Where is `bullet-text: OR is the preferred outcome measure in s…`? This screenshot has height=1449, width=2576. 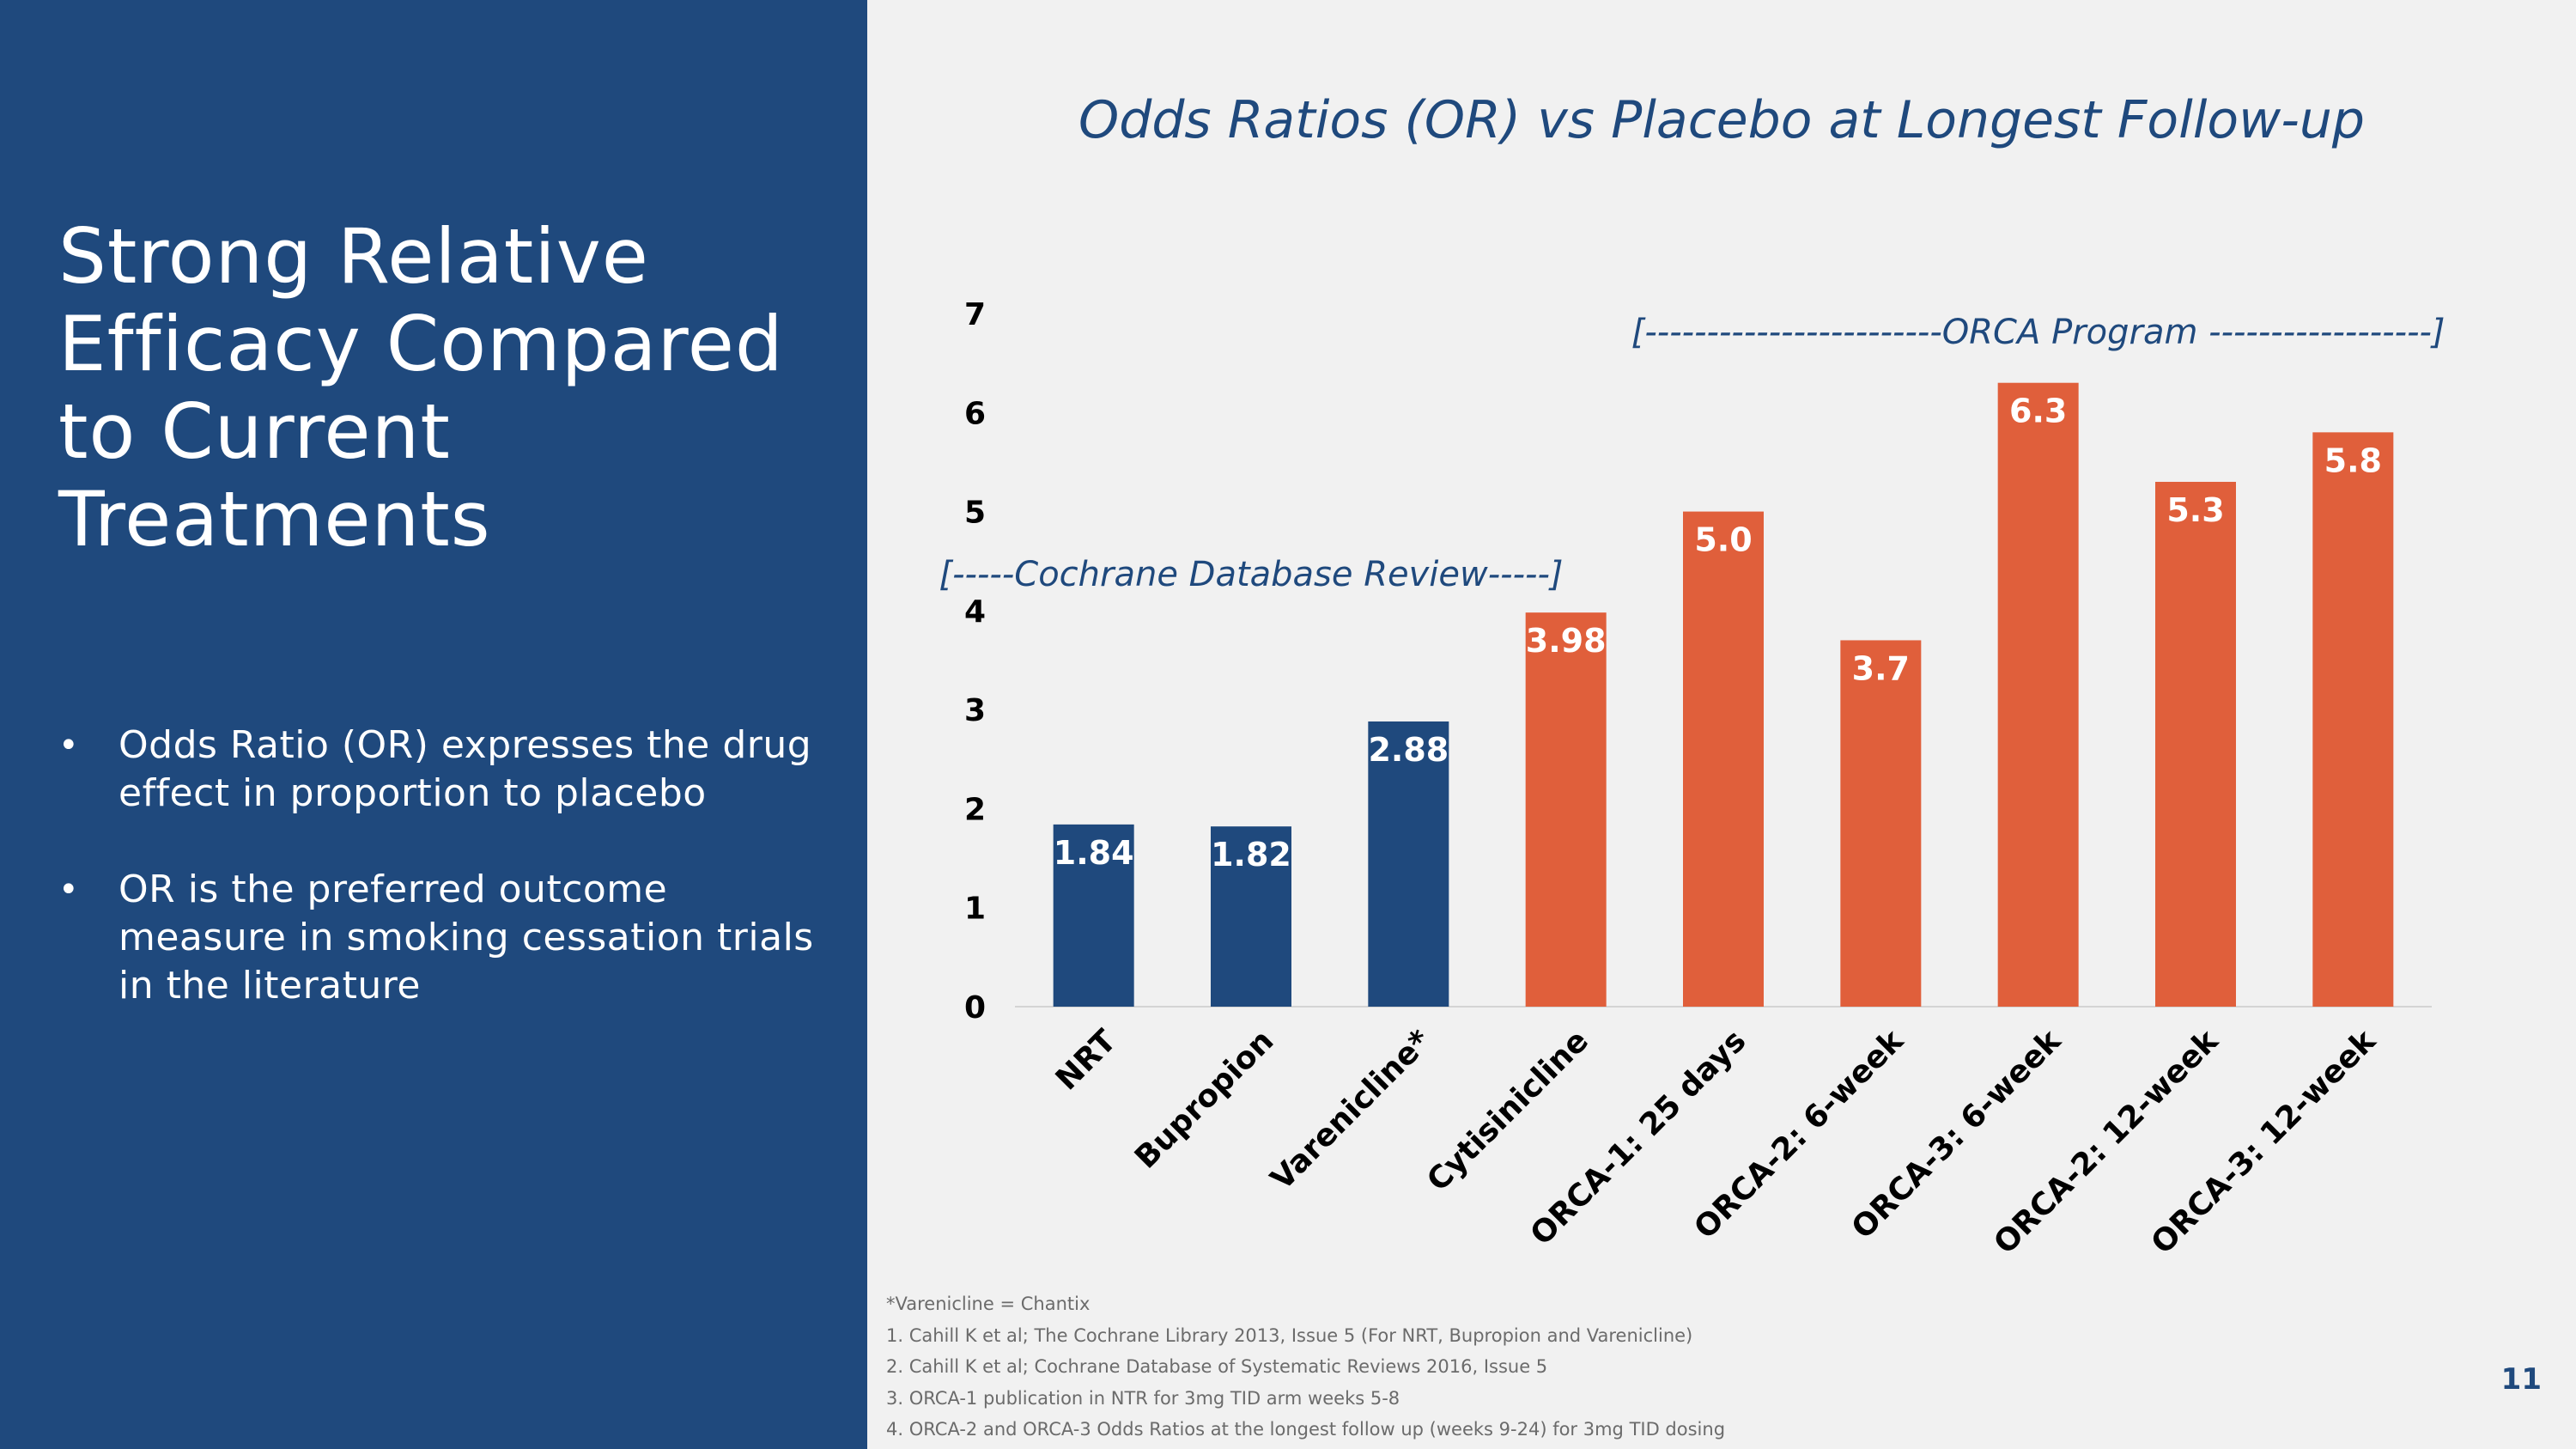
bullet-text: OR is the preferred outcome measure in s… is located at coordinates (466, 938).